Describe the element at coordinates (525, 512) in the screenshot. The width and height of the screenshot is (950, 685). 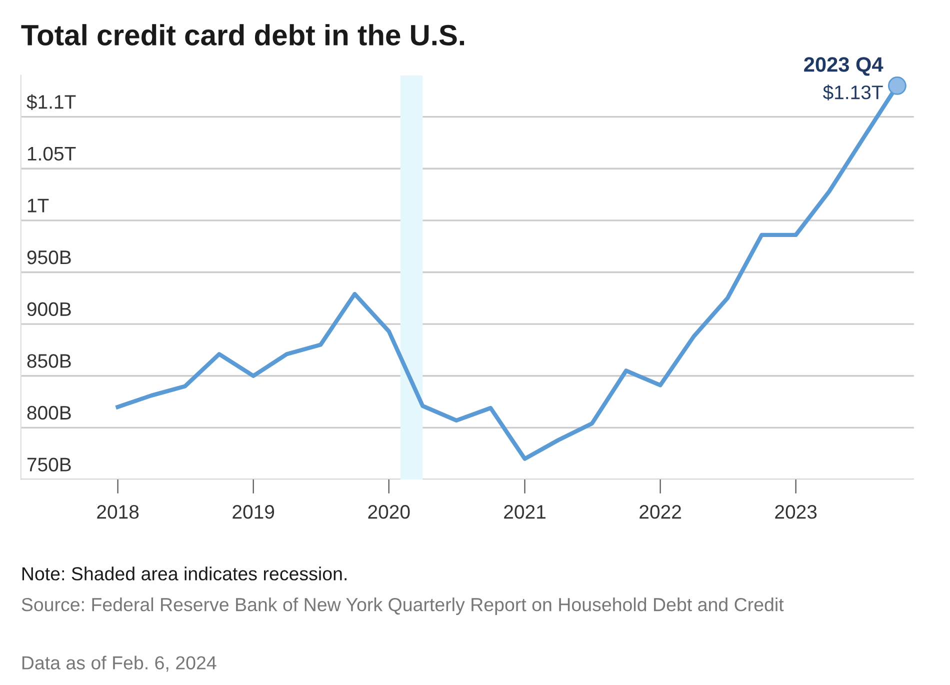
I see `x-tick-label: 2021` at that location.